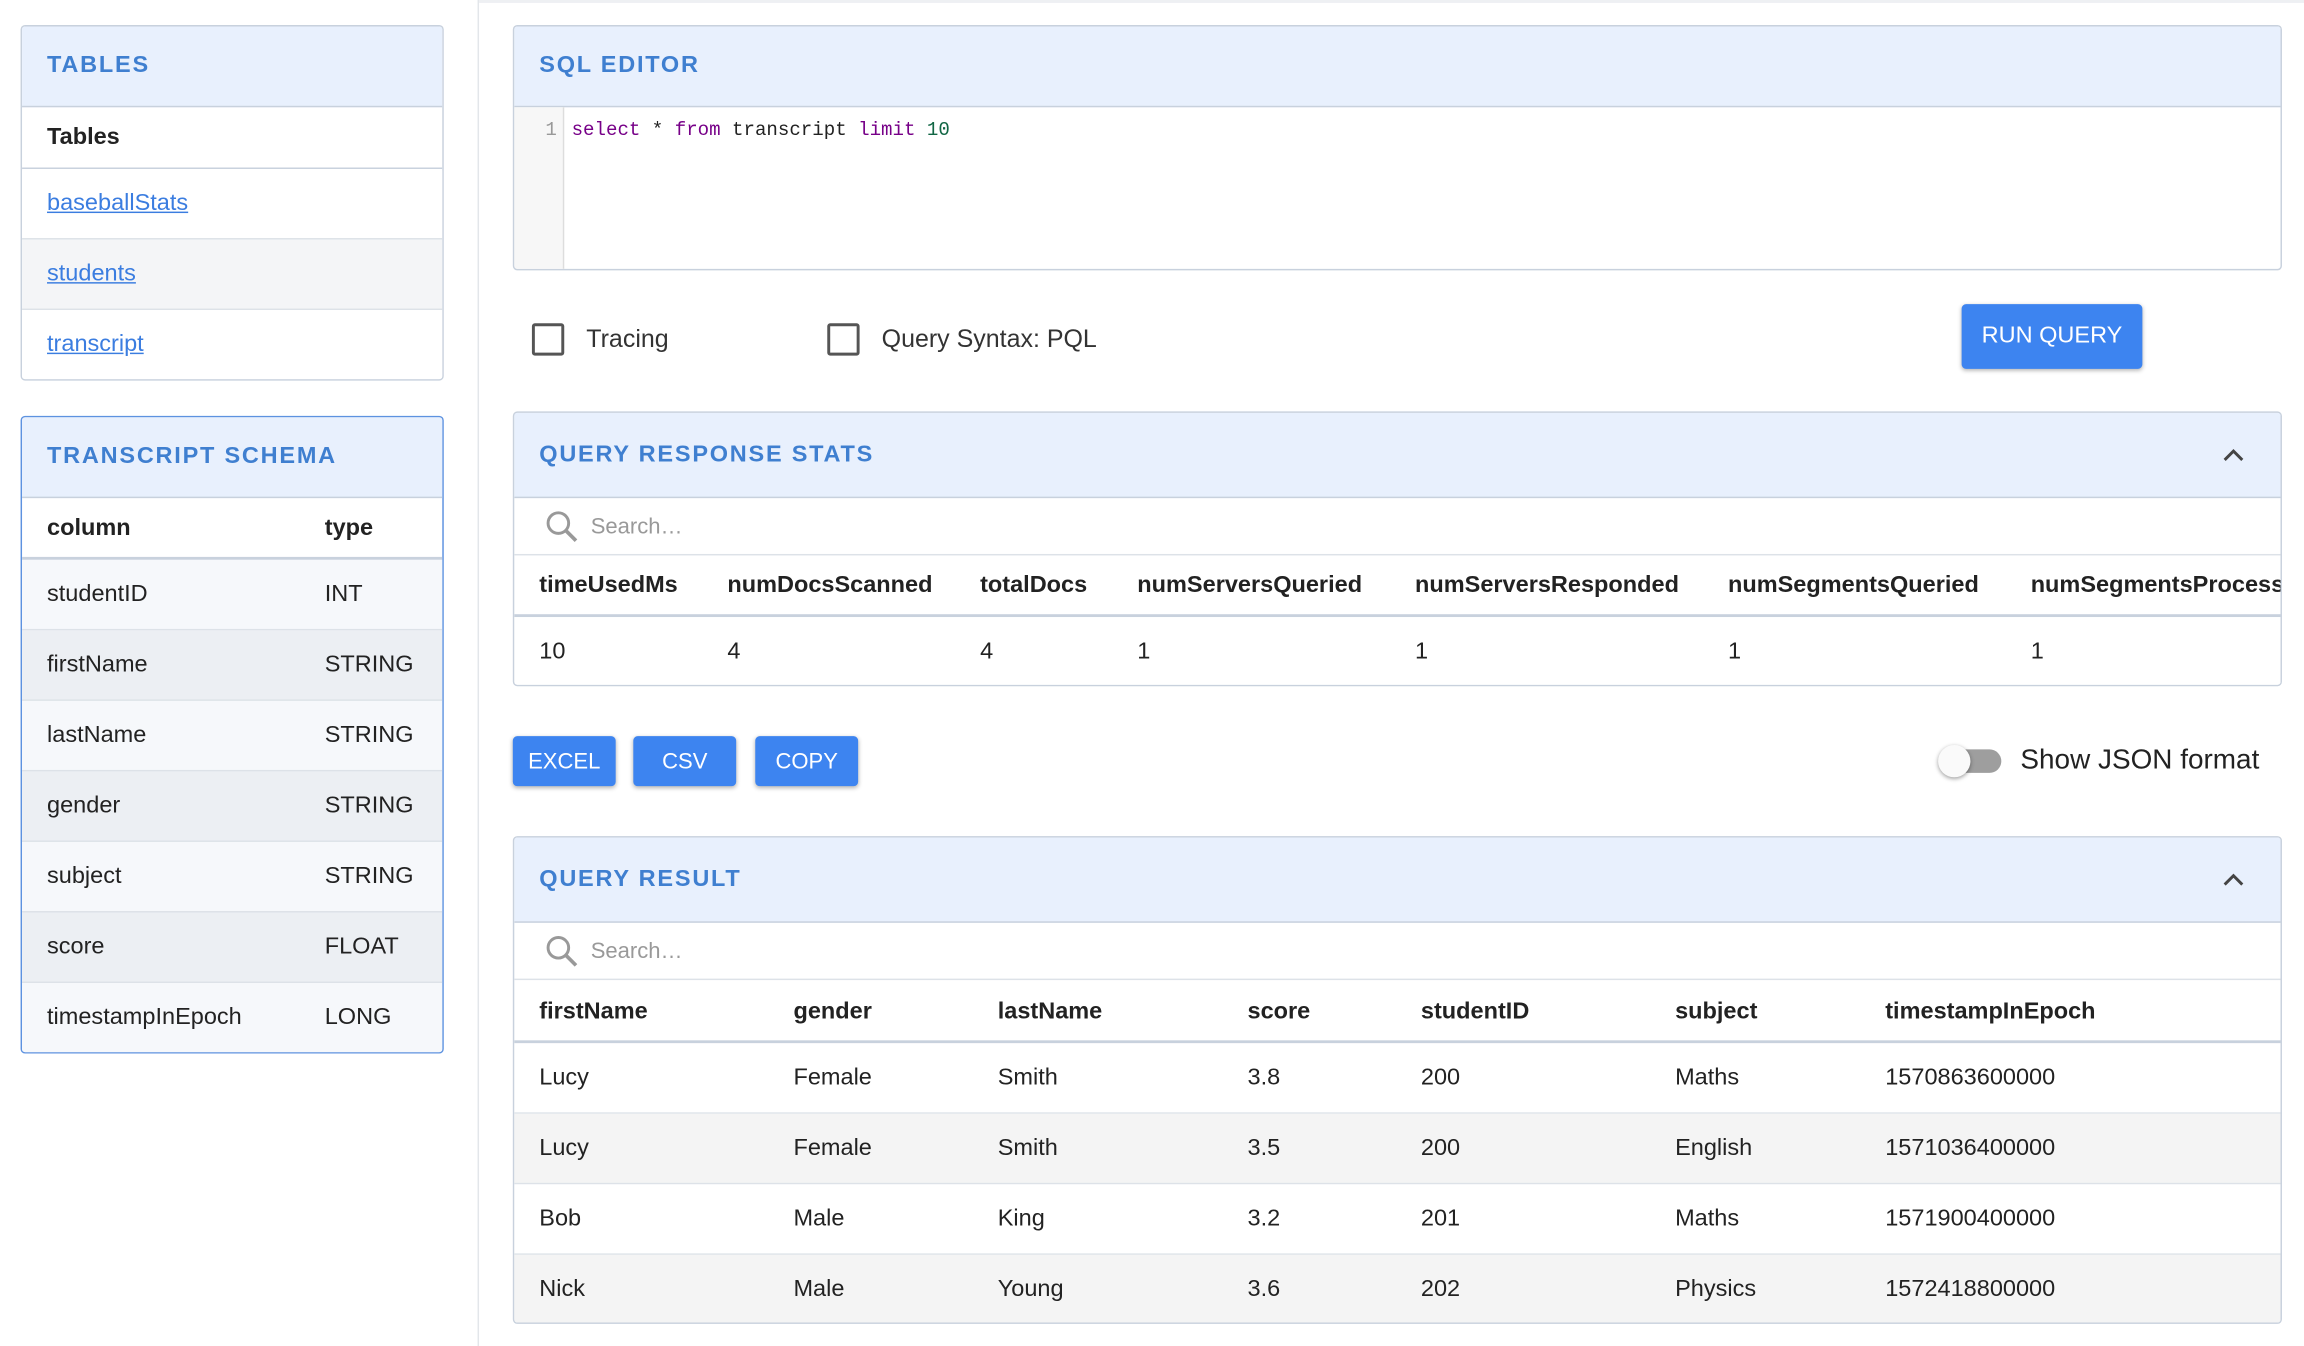 This screenshot has height=1346, width=2304. Describe the element at coordinates (564, 761) in the screenshot. I see `export-button: EXCEL` at that location.